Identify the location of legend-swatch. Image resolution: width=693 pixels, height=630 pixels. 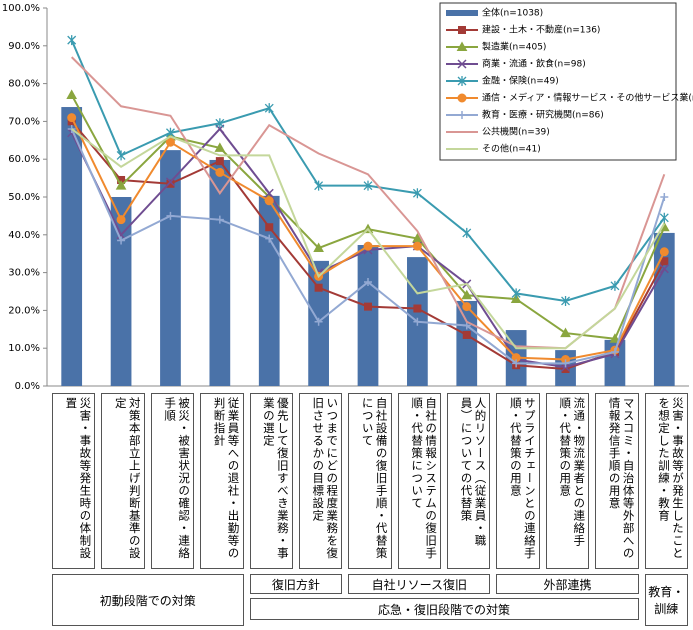
(462, 13).